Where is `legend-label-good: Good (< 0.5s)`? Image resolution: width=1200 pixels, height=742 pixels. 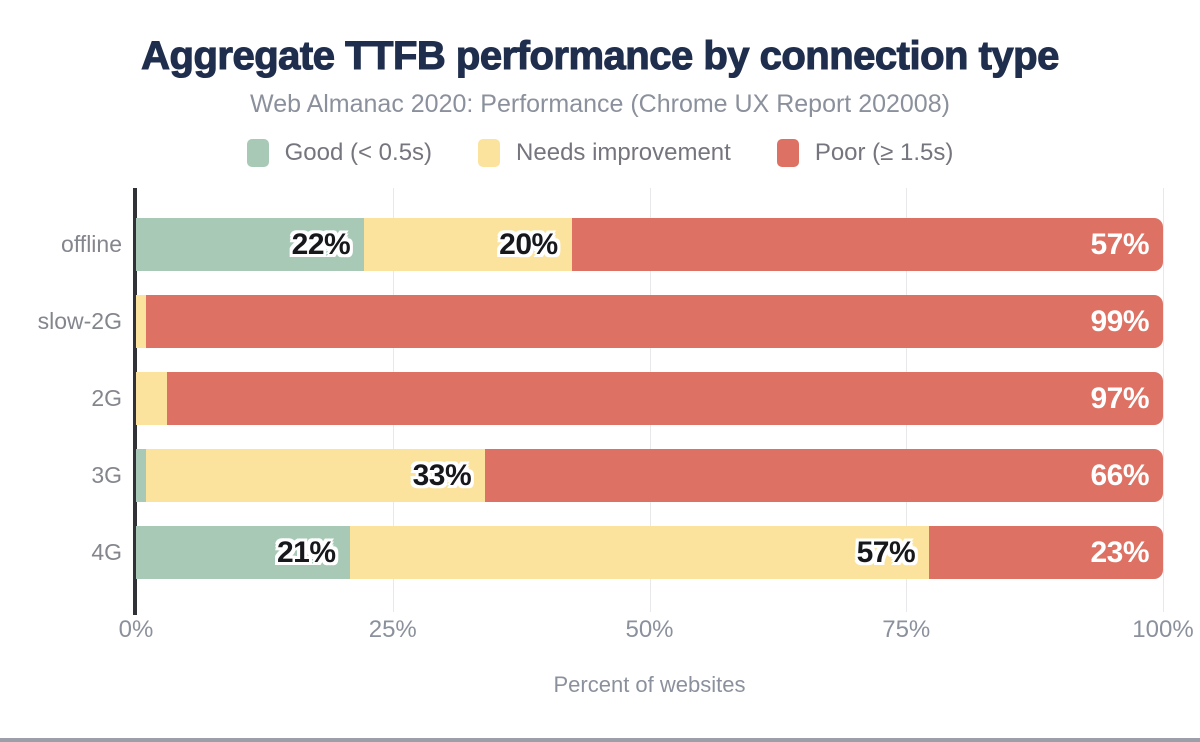
legend-label-good: Good (< 0.5s) is located at coordinates (358, 152).